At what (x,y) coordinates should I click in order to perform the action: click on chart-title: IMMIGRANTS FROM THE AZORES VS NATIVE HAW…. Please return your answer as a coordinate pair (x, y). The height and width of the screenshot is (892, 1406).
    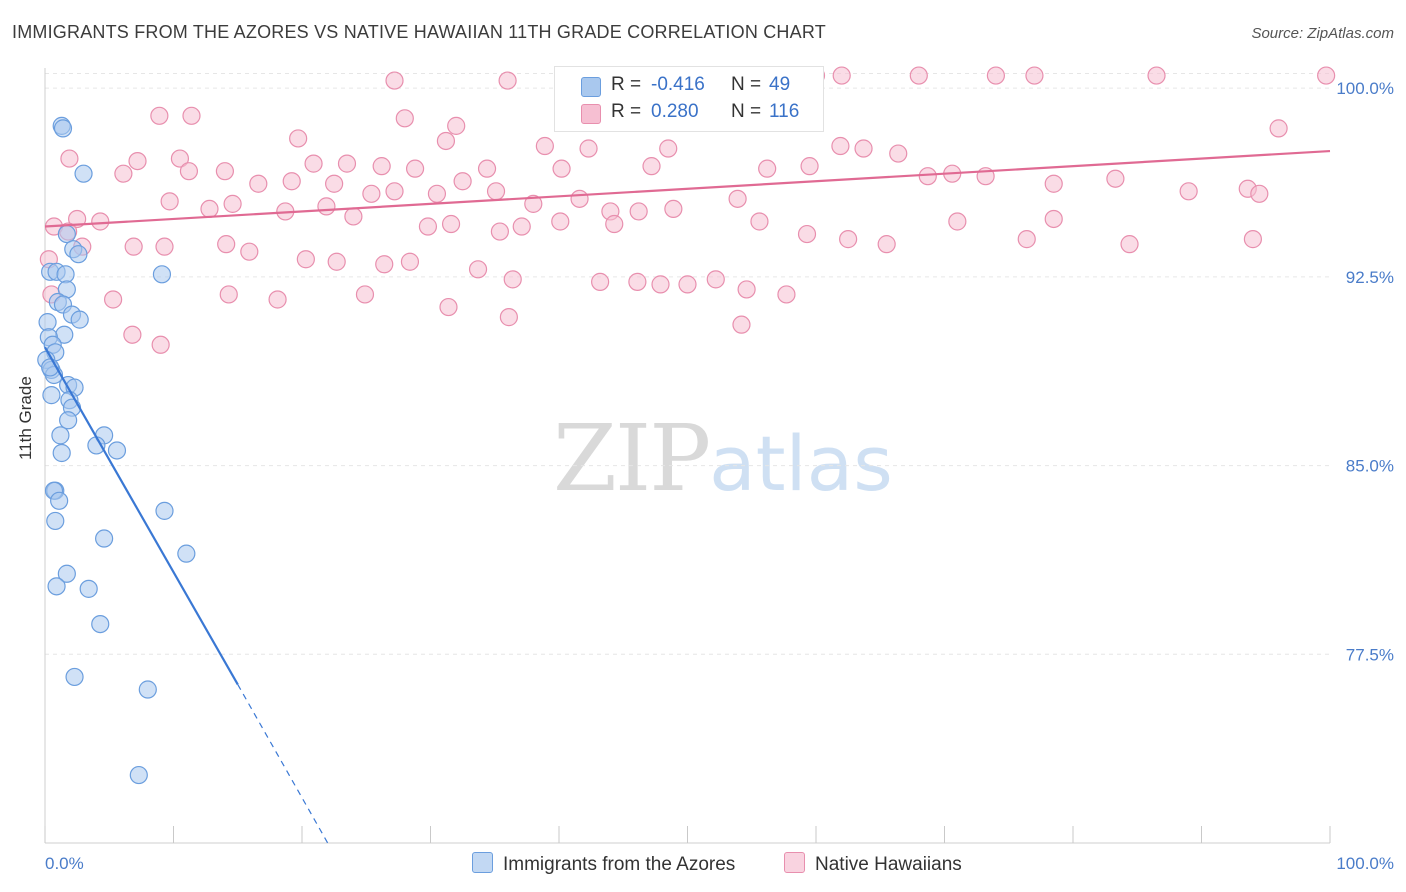
    Looking at the image, I should click on (419, 32).